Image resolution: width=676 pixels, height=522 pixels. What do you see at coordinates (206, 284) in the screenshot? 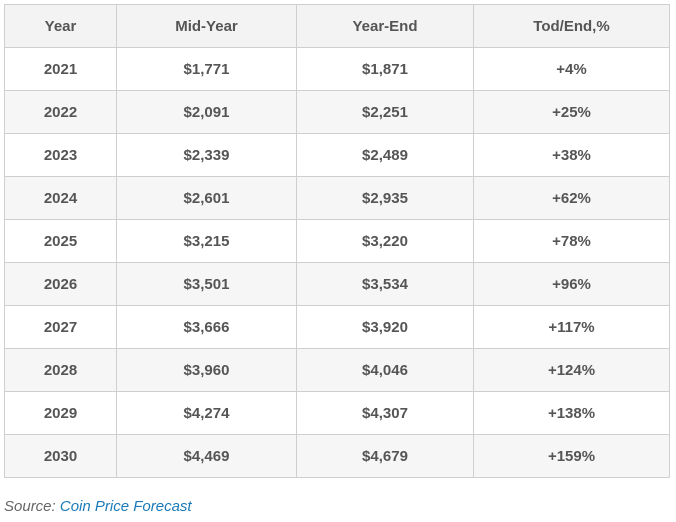
I see `cell-mid-year: $3,501` at bounding box center [206, 284].